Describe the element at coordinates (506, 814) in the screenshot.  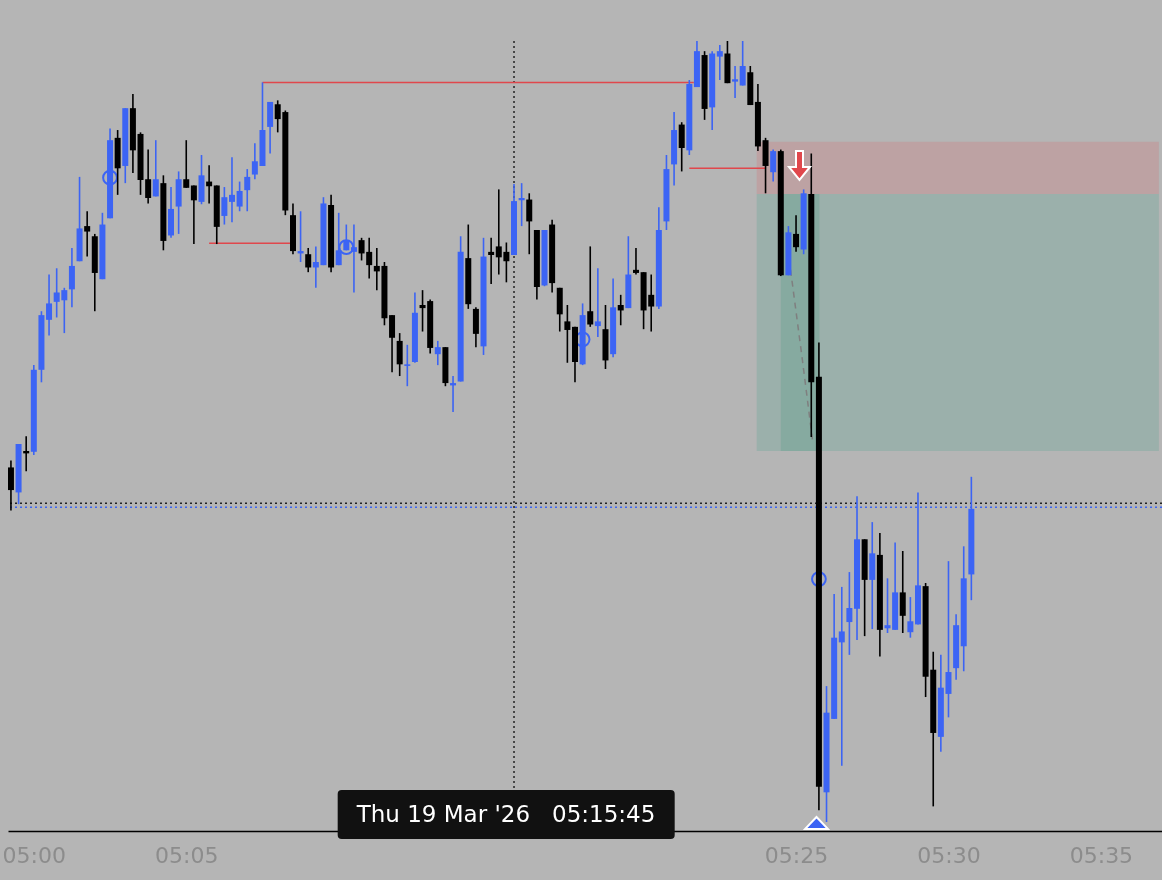
I see `ref-line-label: Thu 19 Mar '26 05:15:45` at that location.